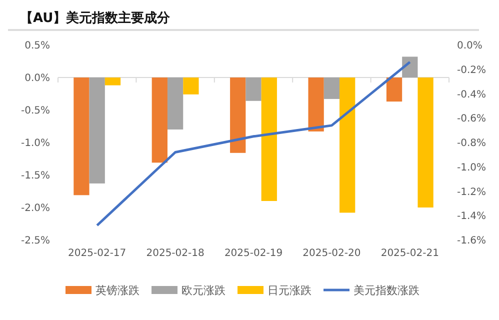  I want to click on chart-title: 【AU】美元指数主要成分, so click(96, 18).